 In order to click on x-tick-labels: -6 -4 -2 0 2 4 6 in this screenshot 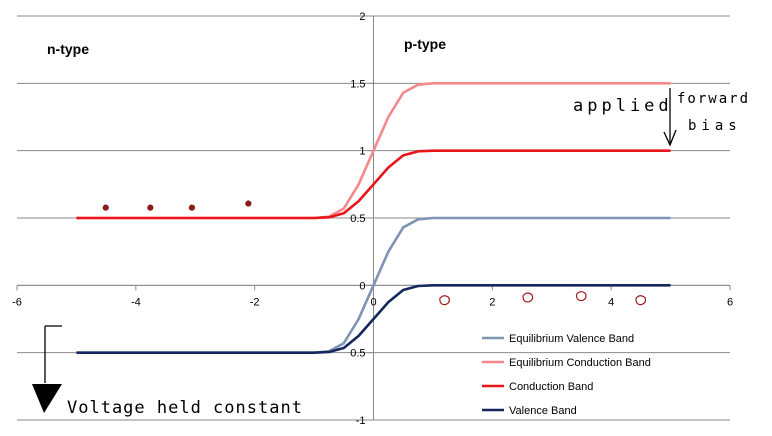, I will do `click(372, 302)`.